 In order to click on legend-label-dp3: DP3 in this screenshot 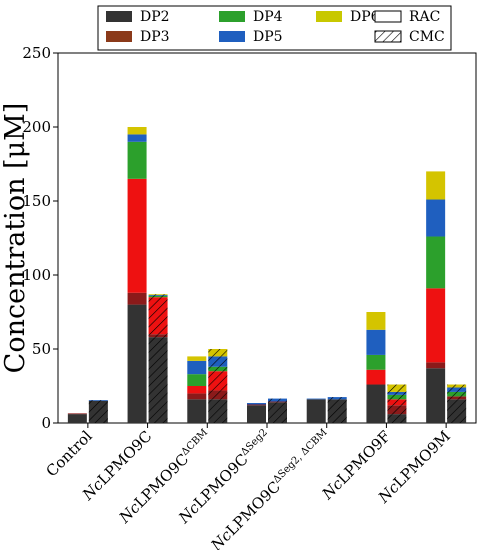, I will do `click(155, 37)`.